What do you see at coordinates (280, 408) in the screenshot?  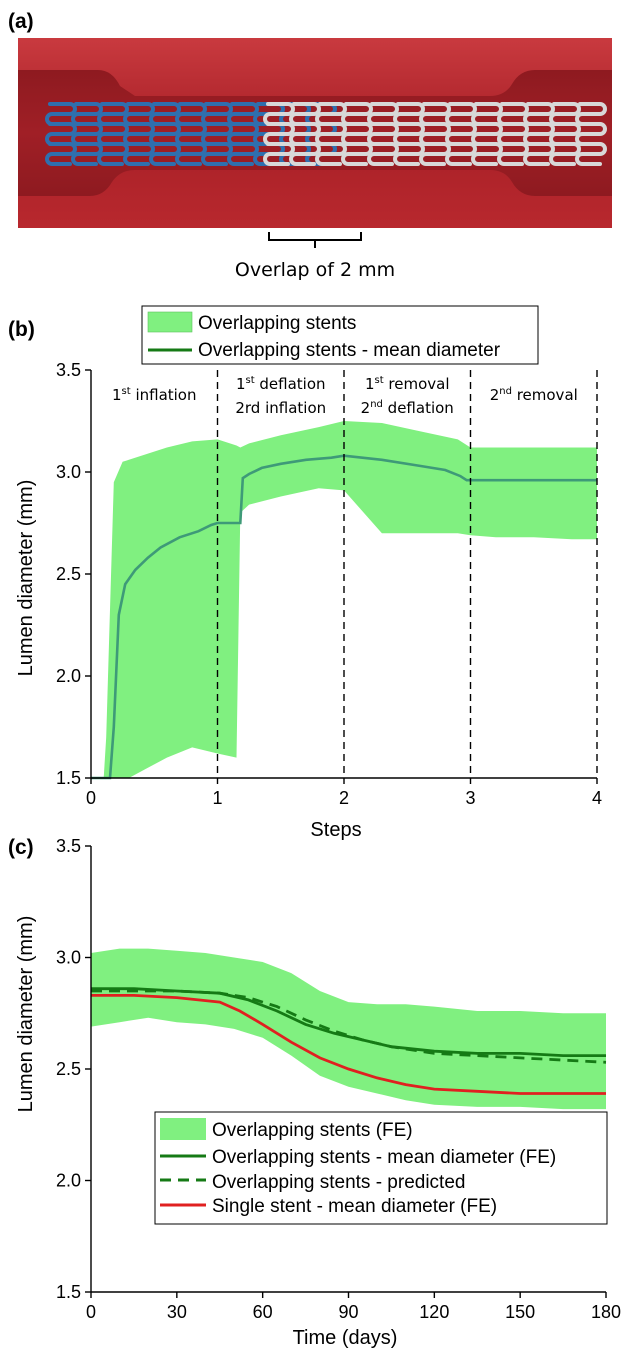 I see `phase-label-2: 2rd inflation` at bounding box center [280, 408].